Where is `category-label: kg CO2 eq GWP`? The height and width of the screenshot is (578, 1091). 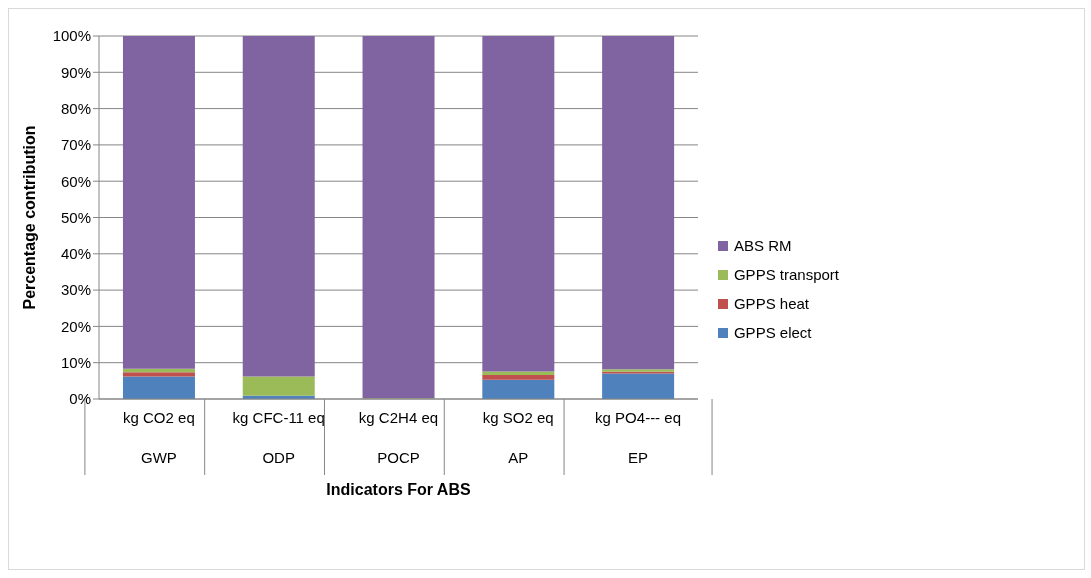 category-label: kg CO2 eq GWP is located at coordinates (159, 437).